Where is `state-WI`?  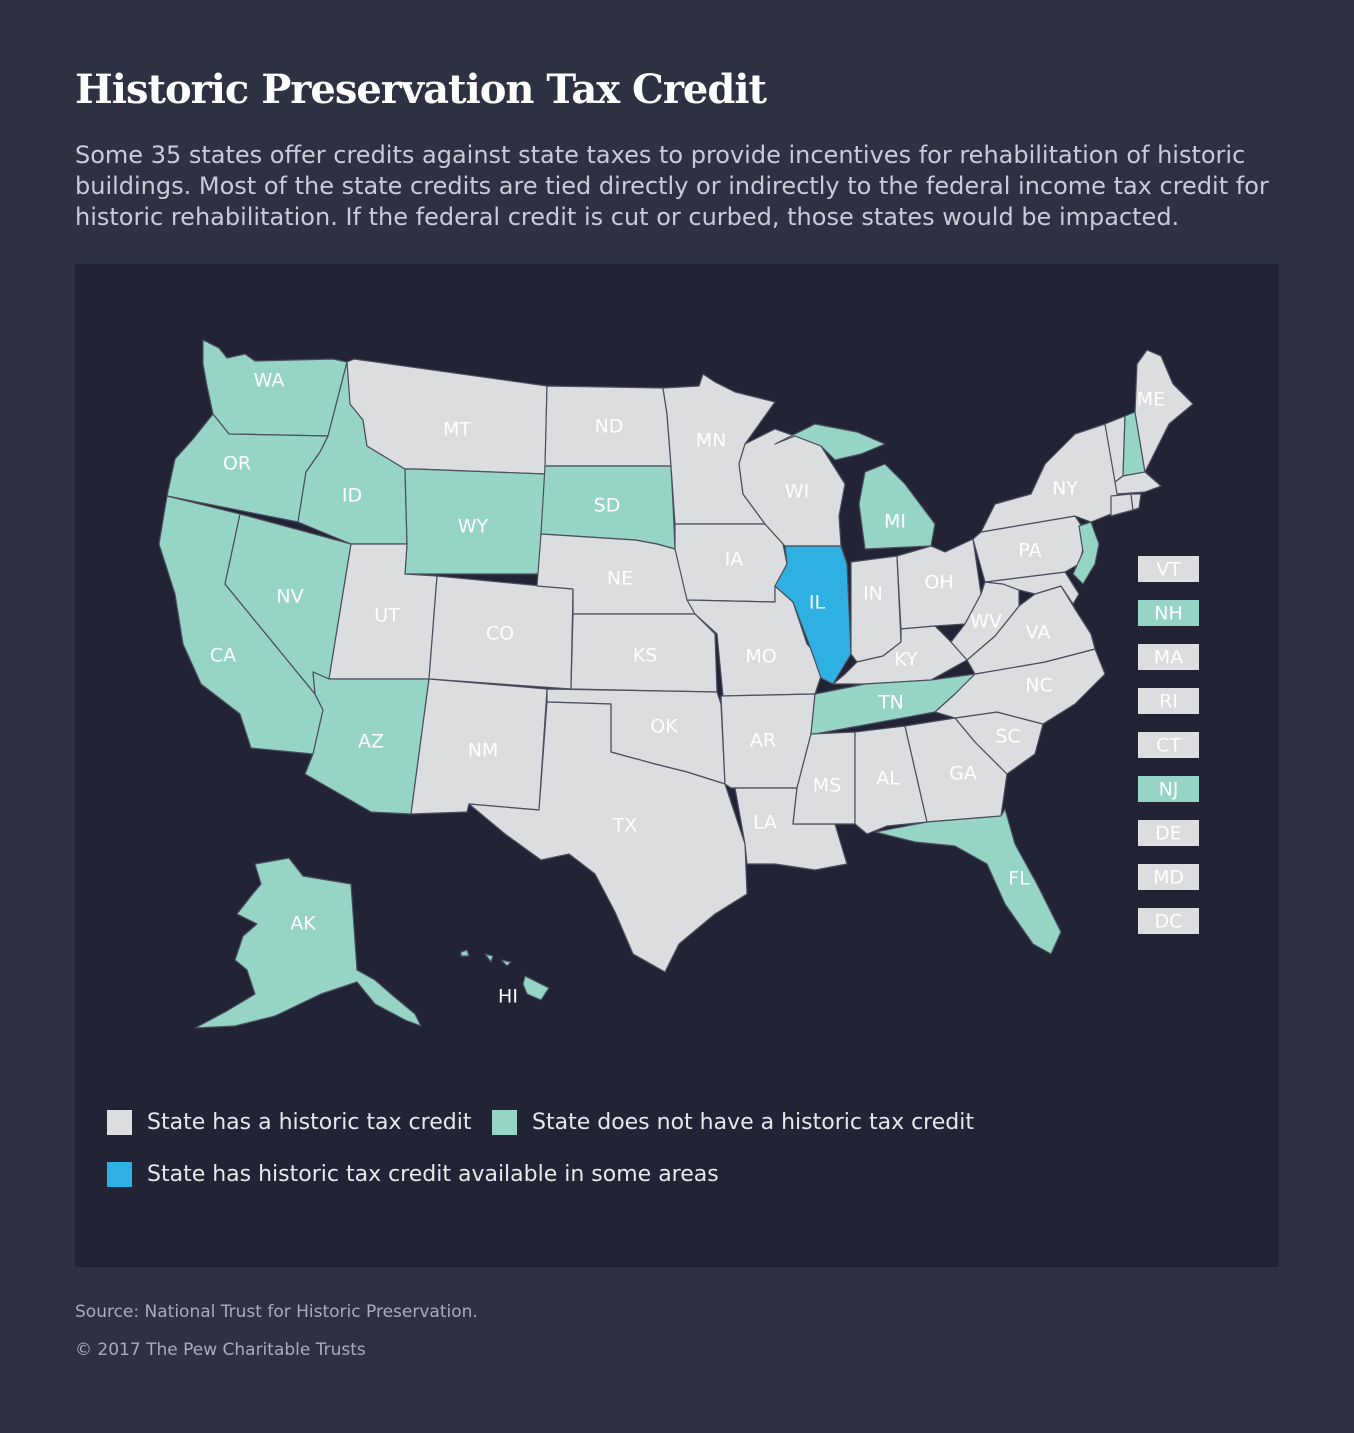
state-WI is located at coordinates (792, 487).